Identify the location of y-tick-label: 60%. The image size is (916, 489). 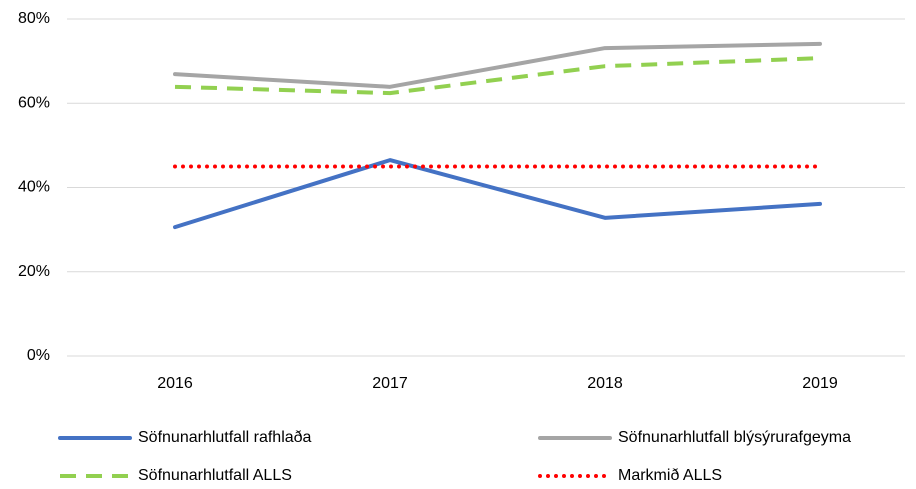
(34, 102).